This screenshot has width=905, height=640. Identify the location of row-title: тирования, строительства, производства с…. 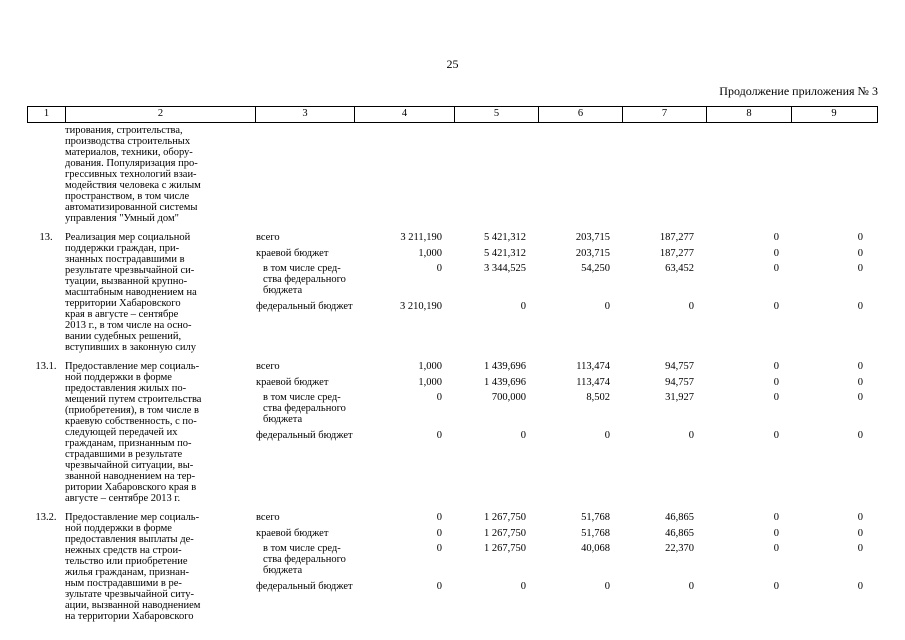
(133, 174).